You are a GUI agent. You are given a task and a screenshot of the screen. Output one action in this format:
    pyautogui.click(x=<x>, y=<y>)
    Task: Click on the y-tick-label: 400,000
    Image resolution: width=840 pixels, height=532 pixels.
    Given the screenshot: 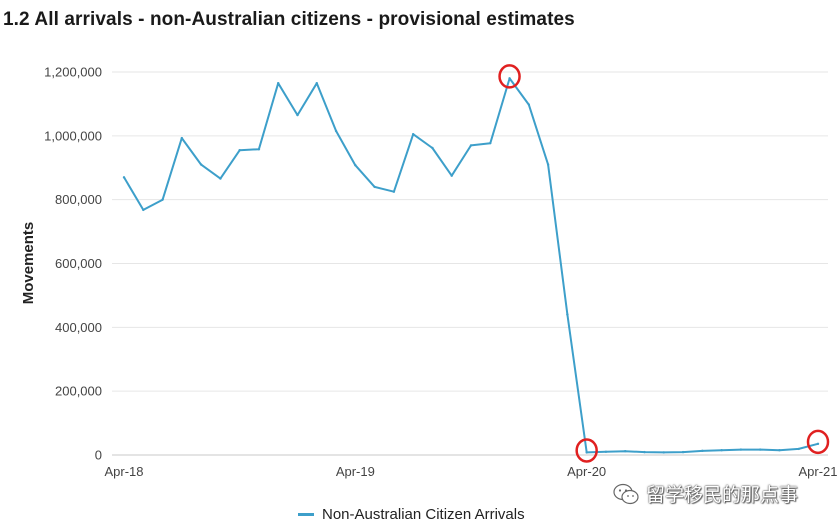 What is the action you would take?
    pyautogui.click(x=78, y=327)
    